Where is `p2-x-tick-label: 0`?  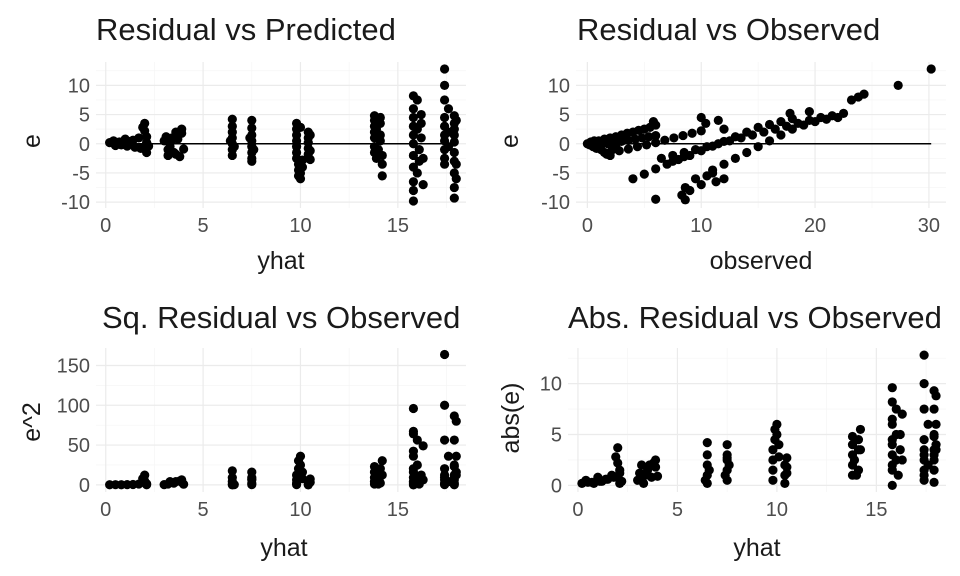 p2-x-tick-label: 0 is located at coordinates (587, 226).